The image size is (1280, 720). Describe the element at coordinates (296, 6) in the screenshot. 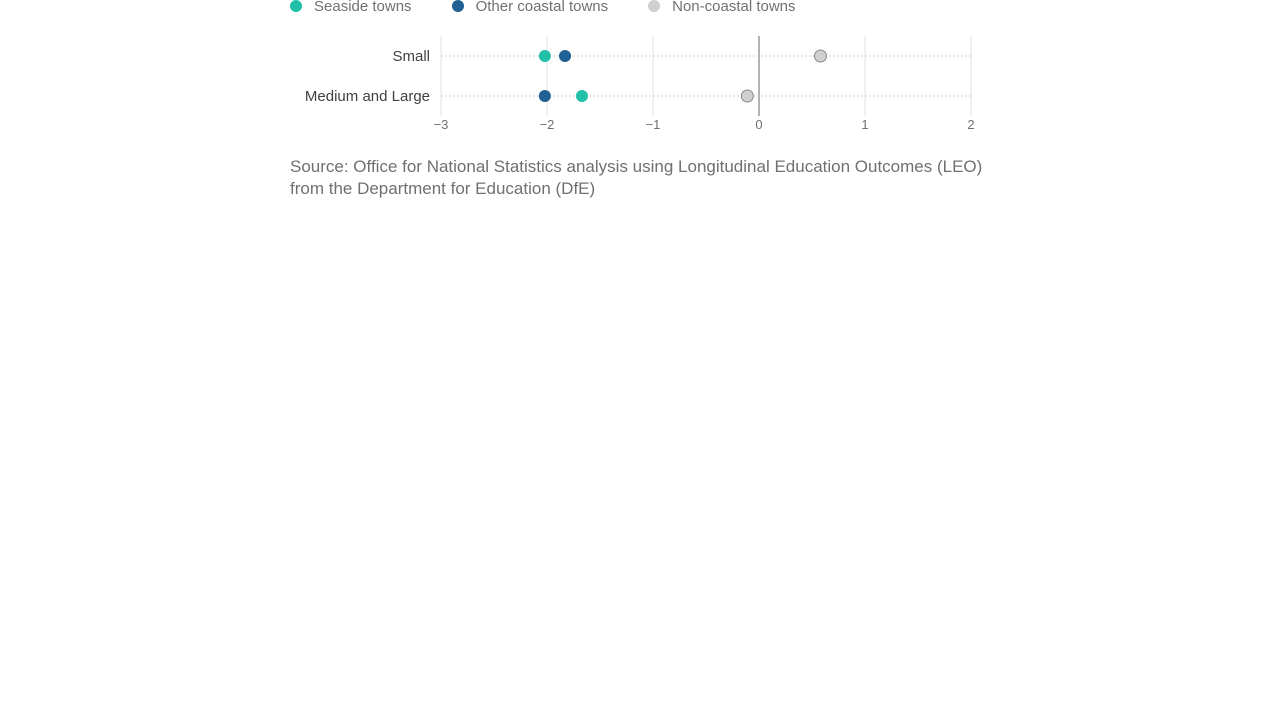

I see `legend-swatch-seaside` at that location.